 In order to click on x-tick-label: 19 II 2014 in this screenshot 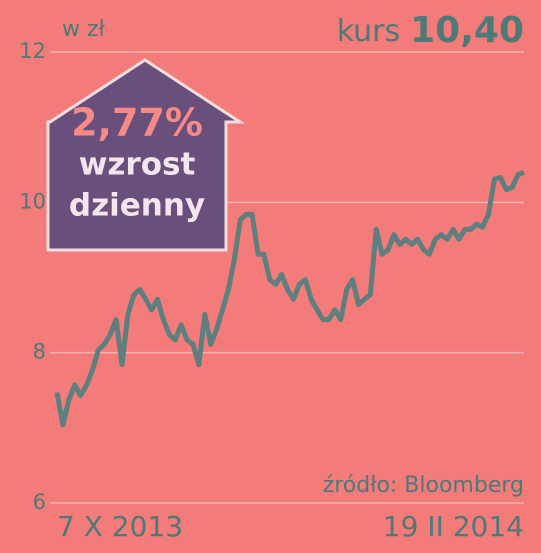, I will do `click(453, 526)`.